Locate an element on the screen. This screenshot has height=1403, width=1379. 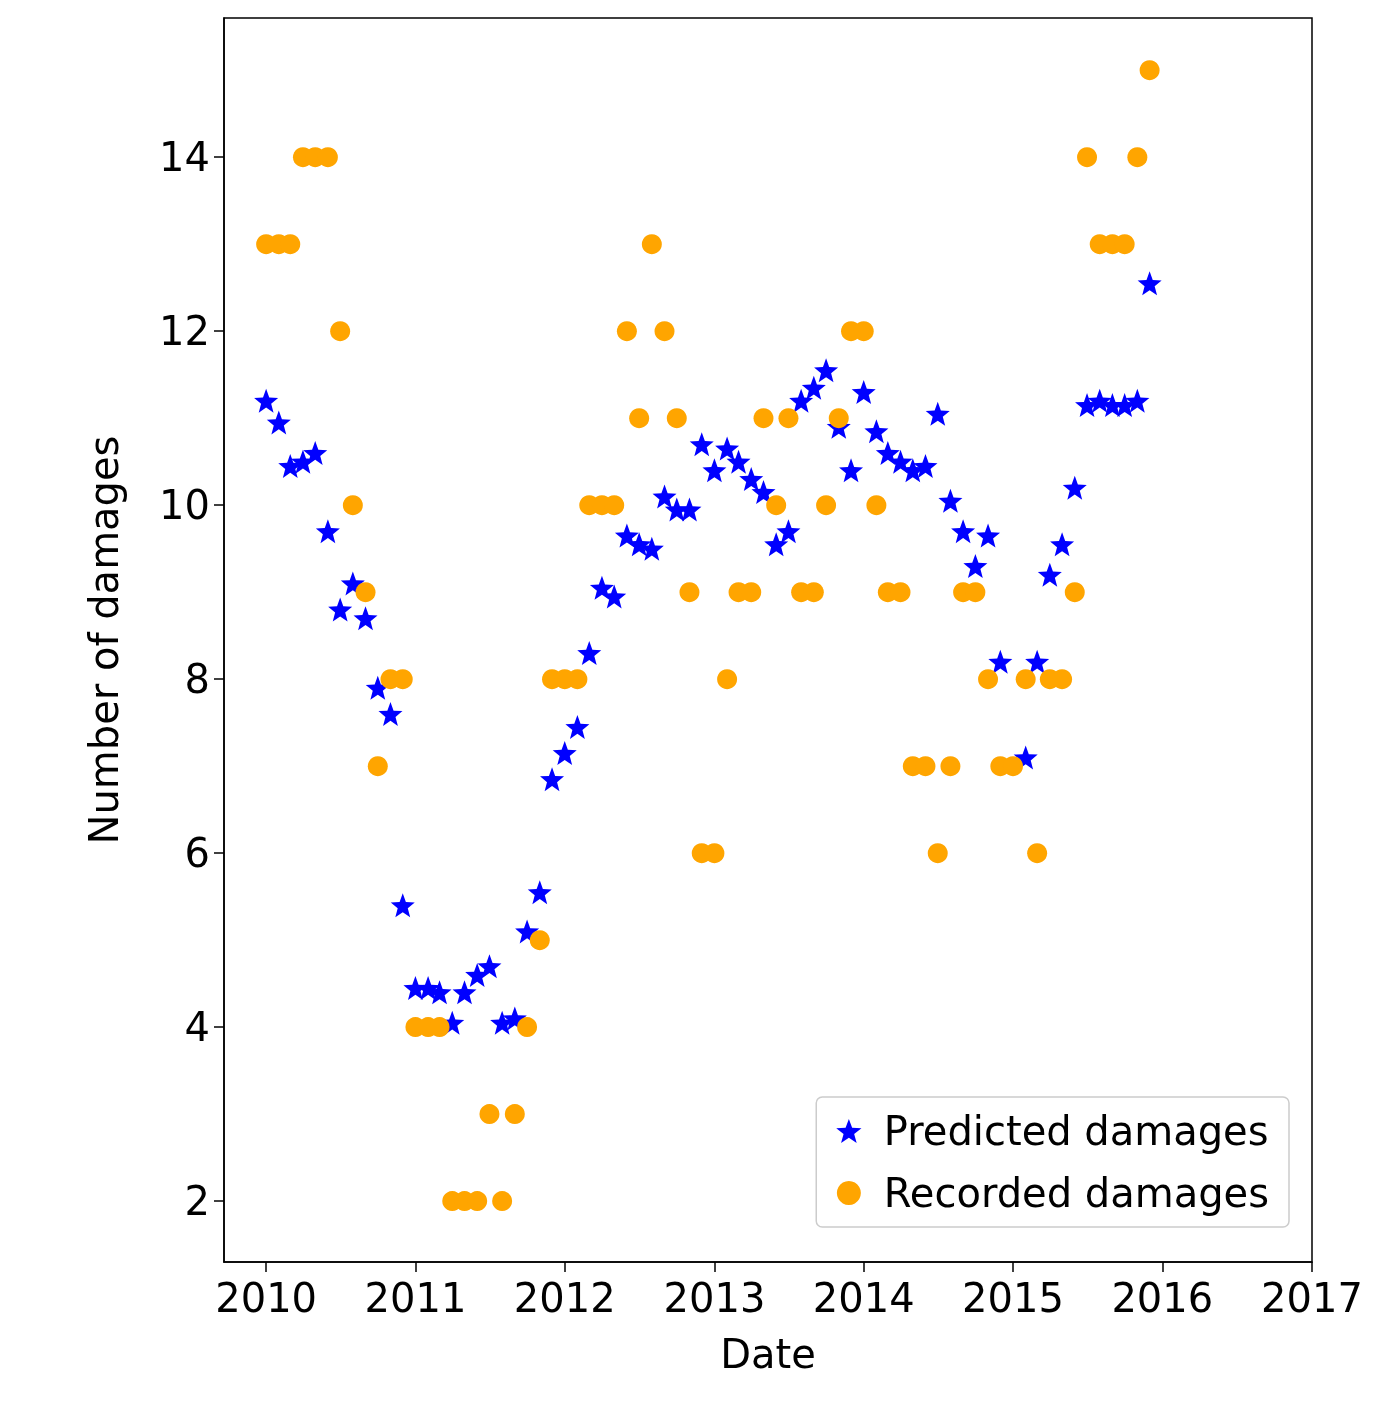
y-tick-label: 10 is located at coordinates (184, 505).